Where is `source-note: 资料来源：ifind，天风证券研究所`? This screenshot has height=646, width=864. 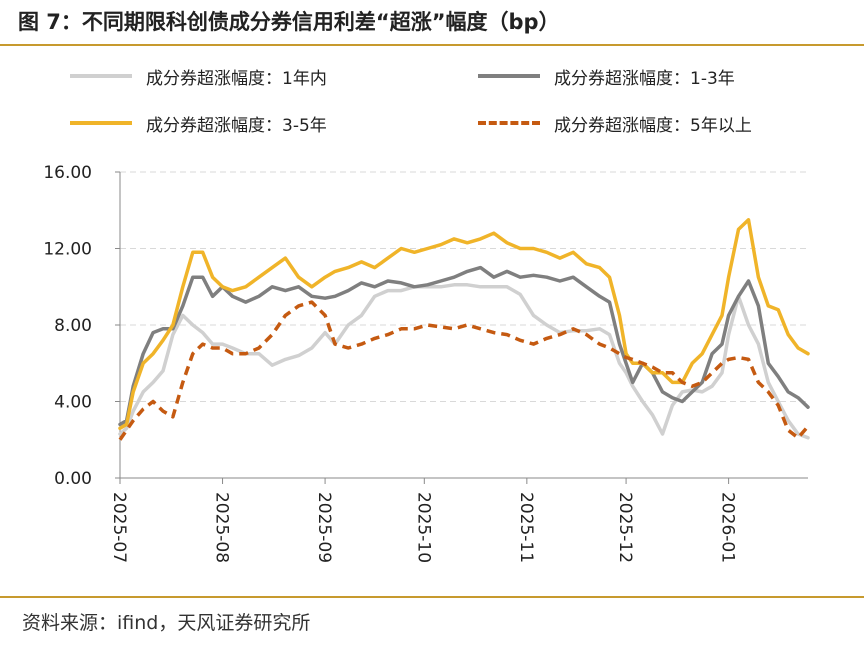
source-note: 资料来源：ifind，天风证券研究所 is located at coordinates (166, 623).